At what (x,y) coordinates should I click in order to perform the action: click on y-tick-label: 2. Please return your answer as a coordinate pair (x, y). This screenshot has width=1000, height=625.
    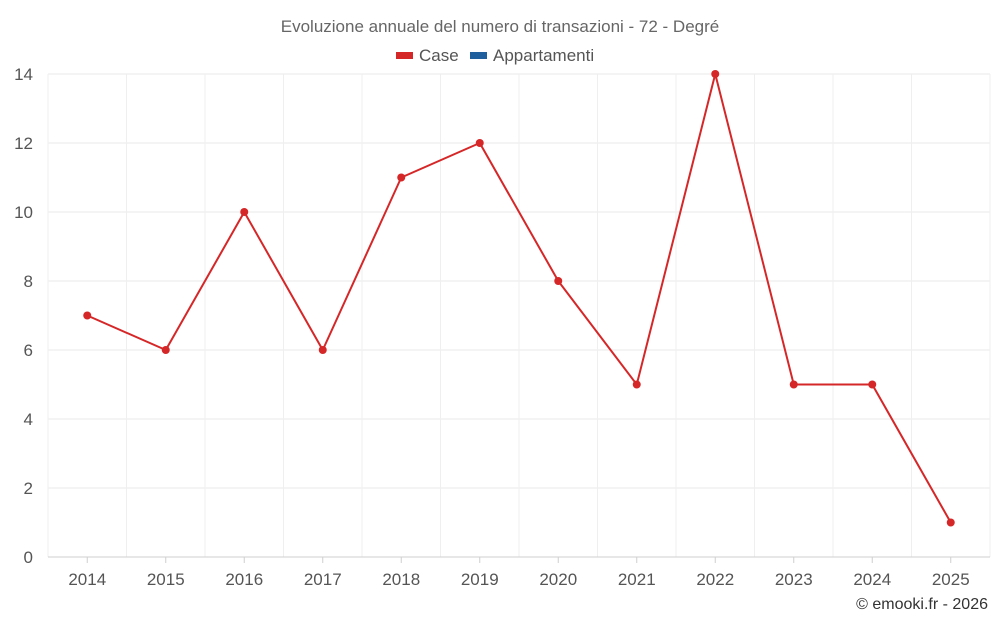
    Looking at the image, I should click on (28, 488).